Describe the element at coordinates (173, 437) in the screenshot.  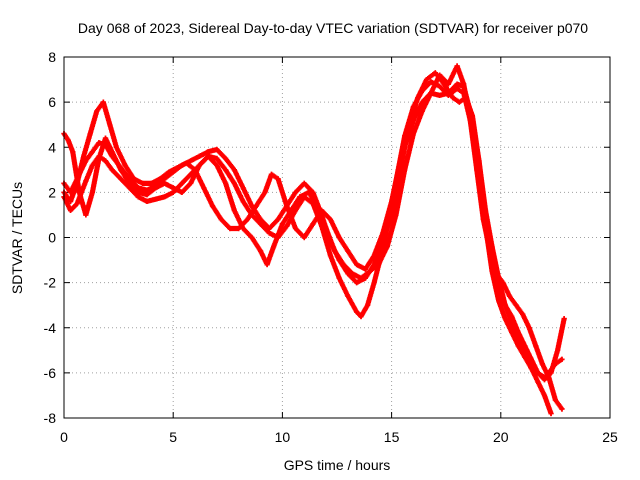
I see `x-tick-label: 5` at that location.